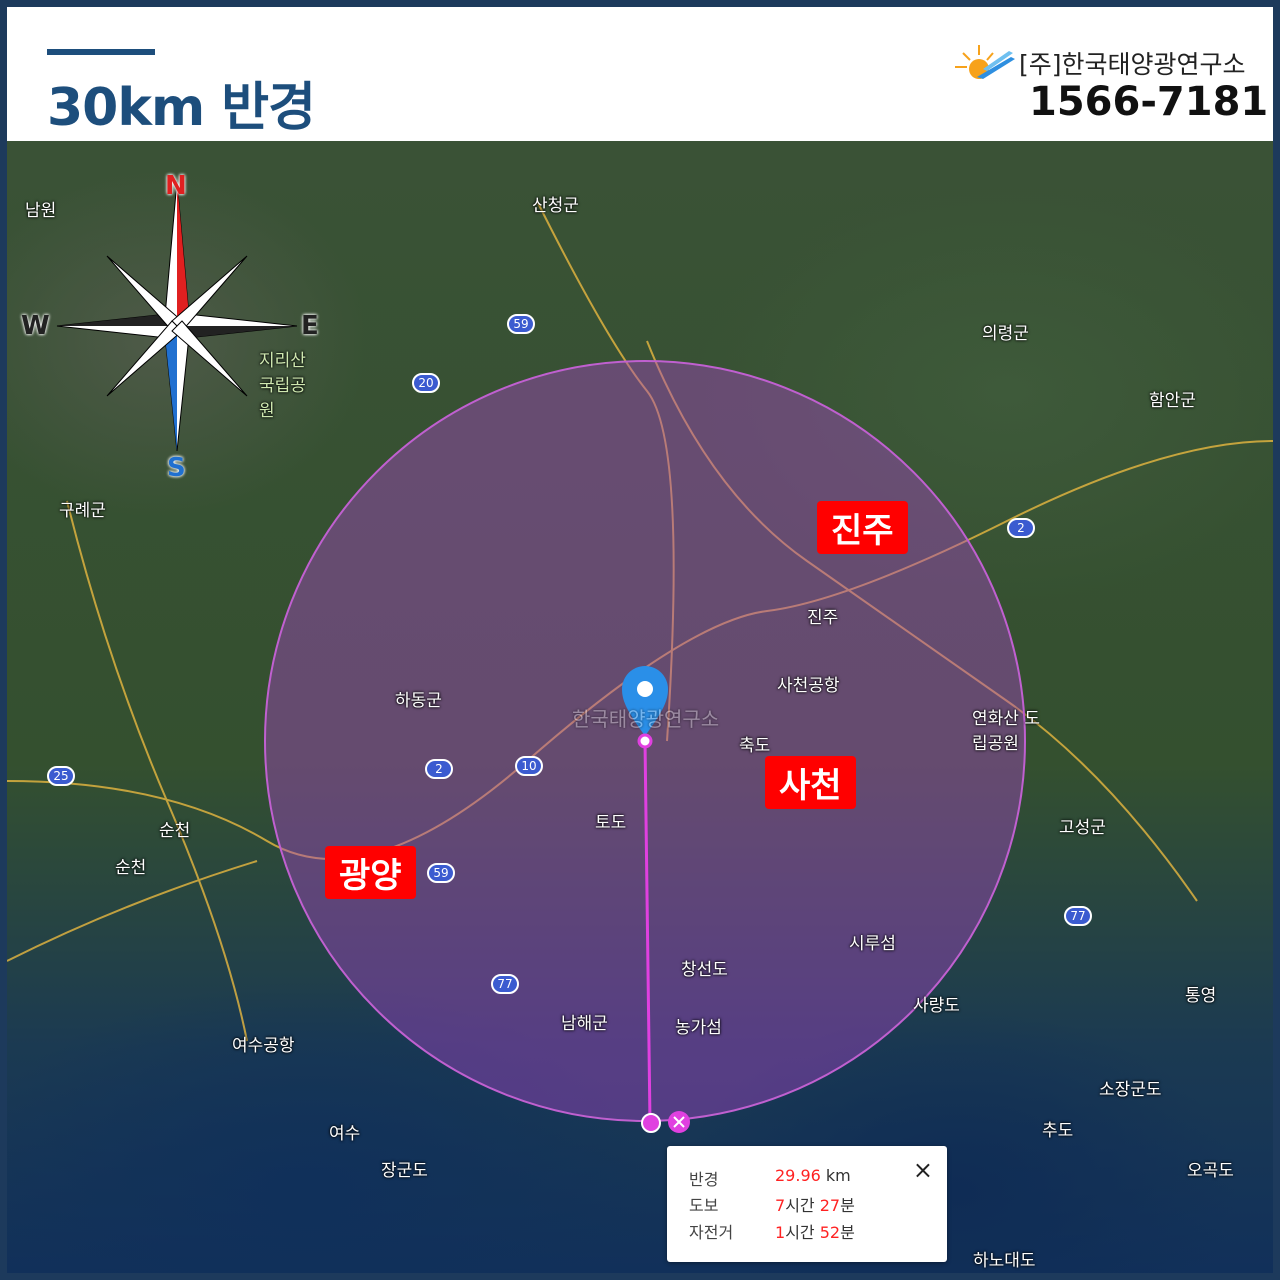 Image resolution: width=1280 pixels, height=1280 pixels. What do you see at coordinates (611, 823) in the screenshot?
I see `place-label: 토도` at bounding box center [611, 823].